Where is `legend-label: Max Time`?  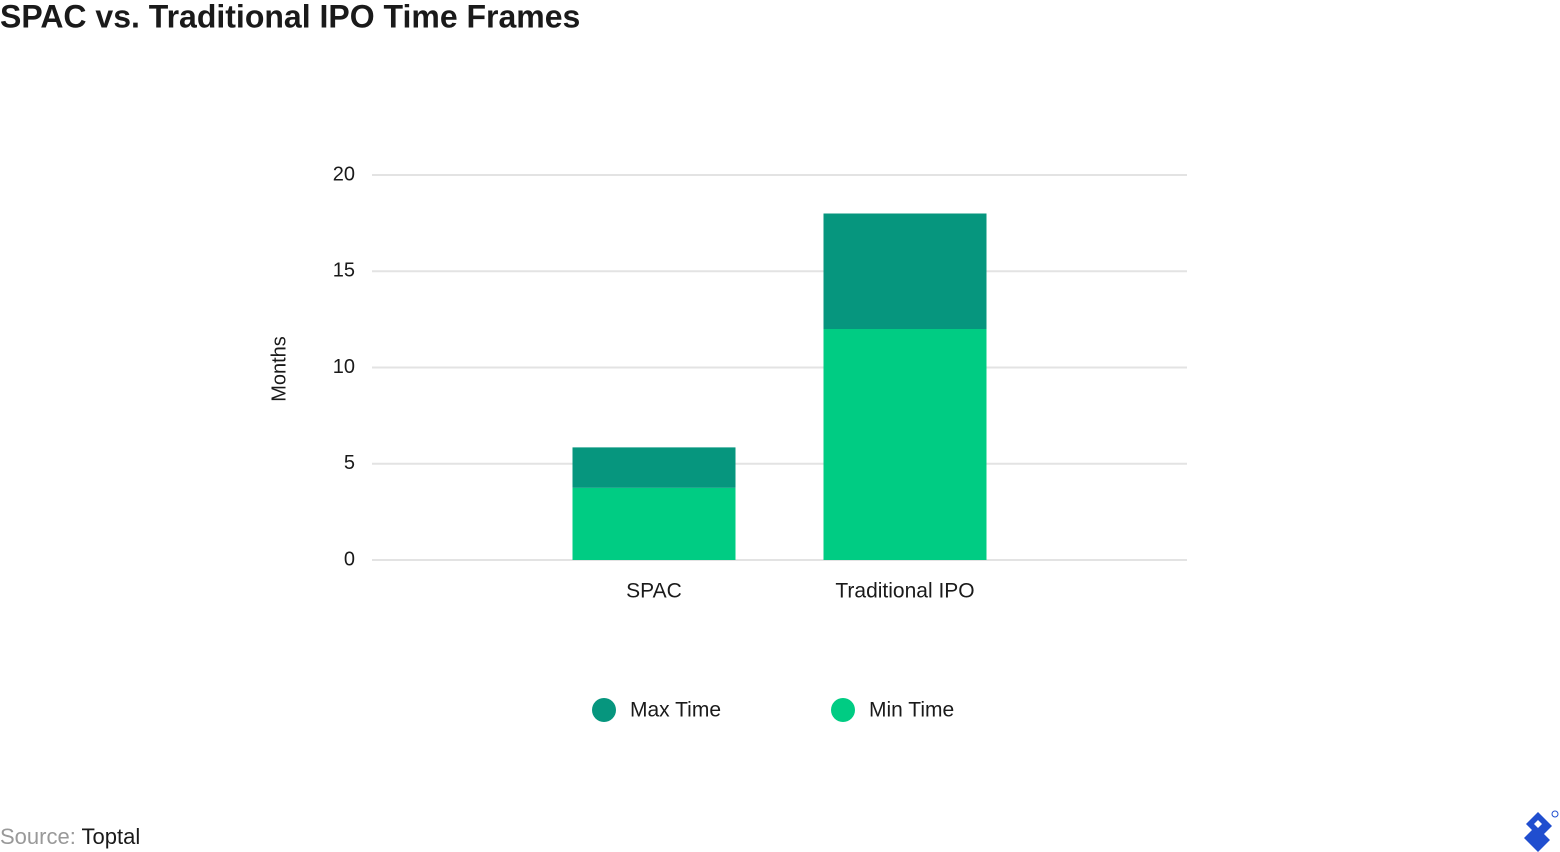
legend-label: Max Time is located at coordinates (675, 710).